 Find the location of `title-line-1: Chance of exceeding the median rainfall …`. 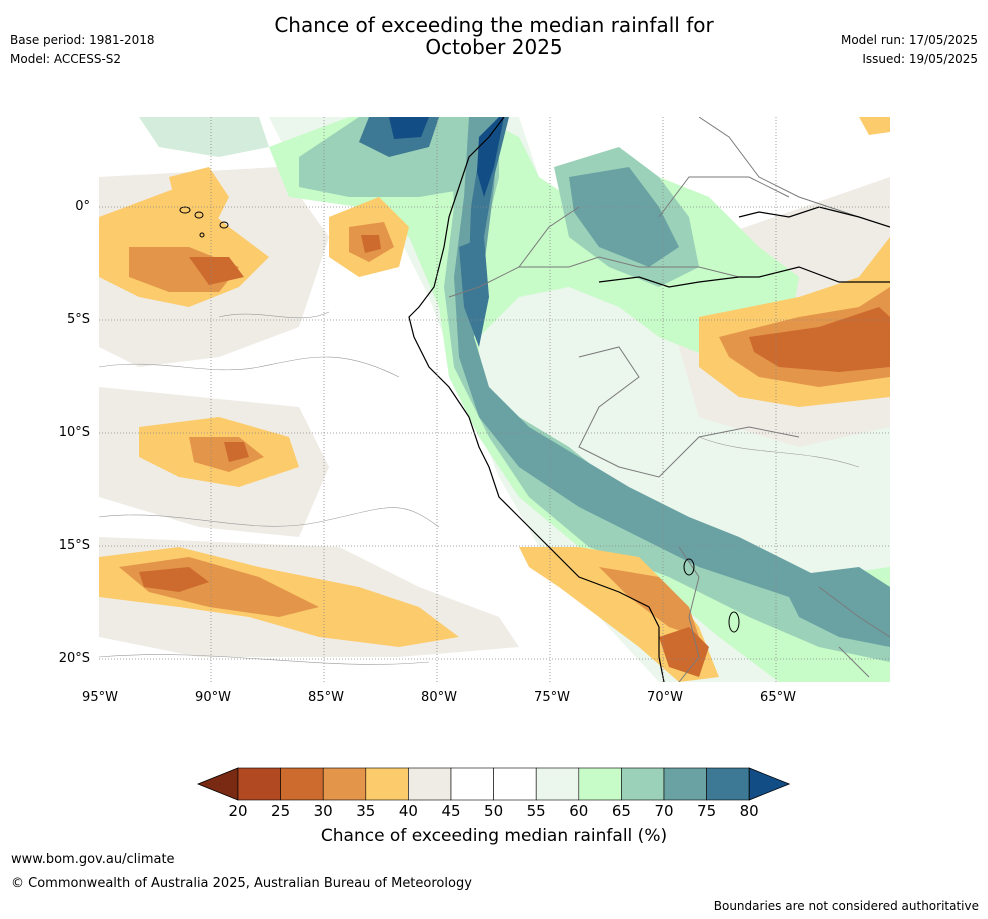

title-line-1: Chance of exceeding the median rainfall … is located at coordinates (494, 25).